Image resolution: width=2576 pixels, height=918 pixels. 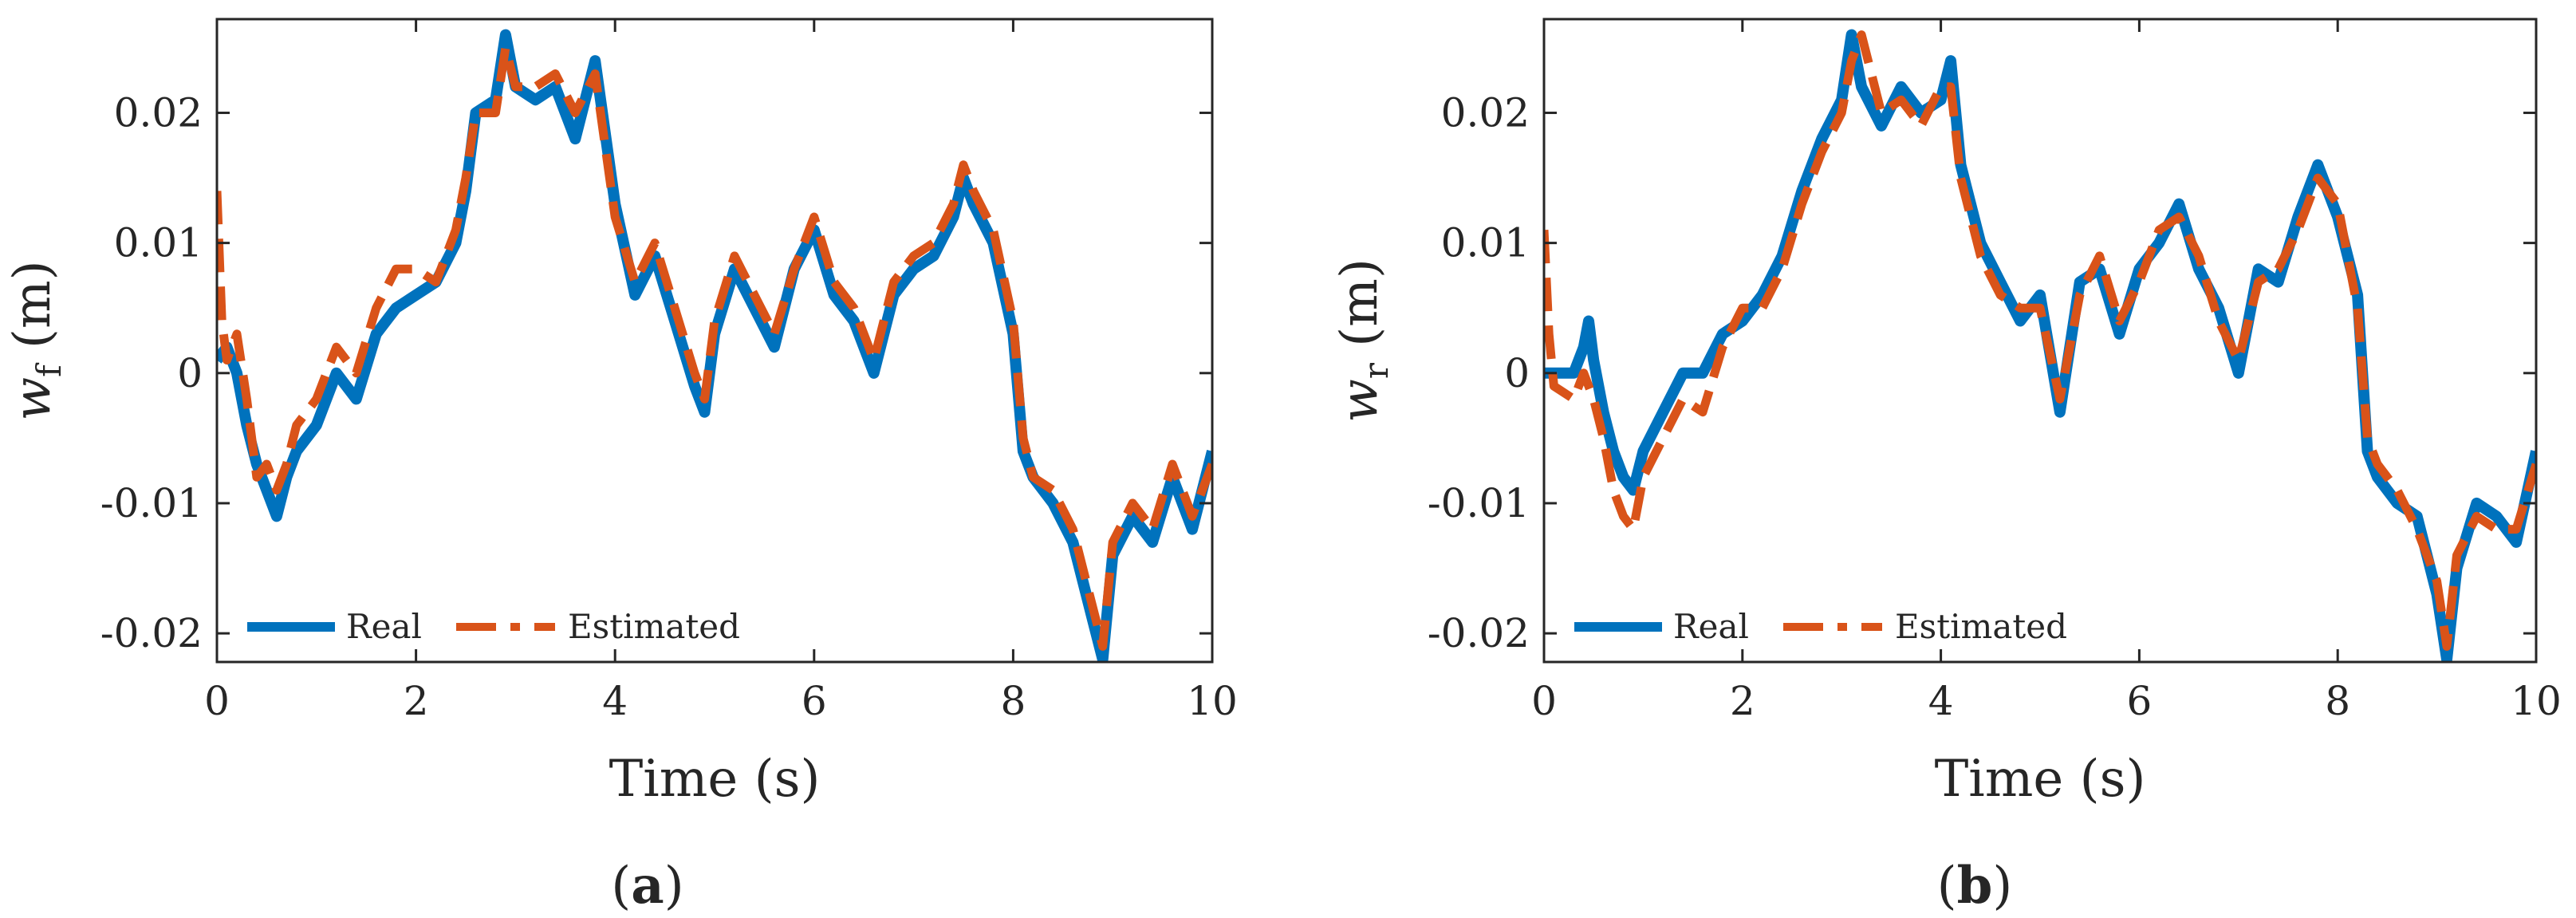 I want to click on panel-label: (a), so click(x=647, y=886).